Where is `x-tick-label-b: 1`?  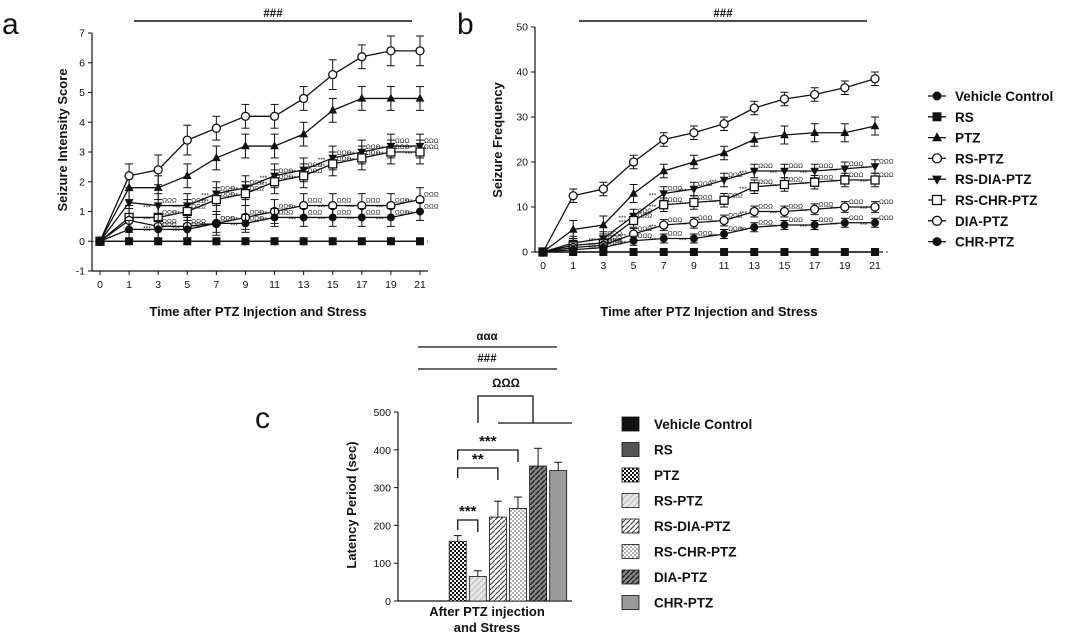 x-tick-label-b: 1 is located at coordinates (573, 266).